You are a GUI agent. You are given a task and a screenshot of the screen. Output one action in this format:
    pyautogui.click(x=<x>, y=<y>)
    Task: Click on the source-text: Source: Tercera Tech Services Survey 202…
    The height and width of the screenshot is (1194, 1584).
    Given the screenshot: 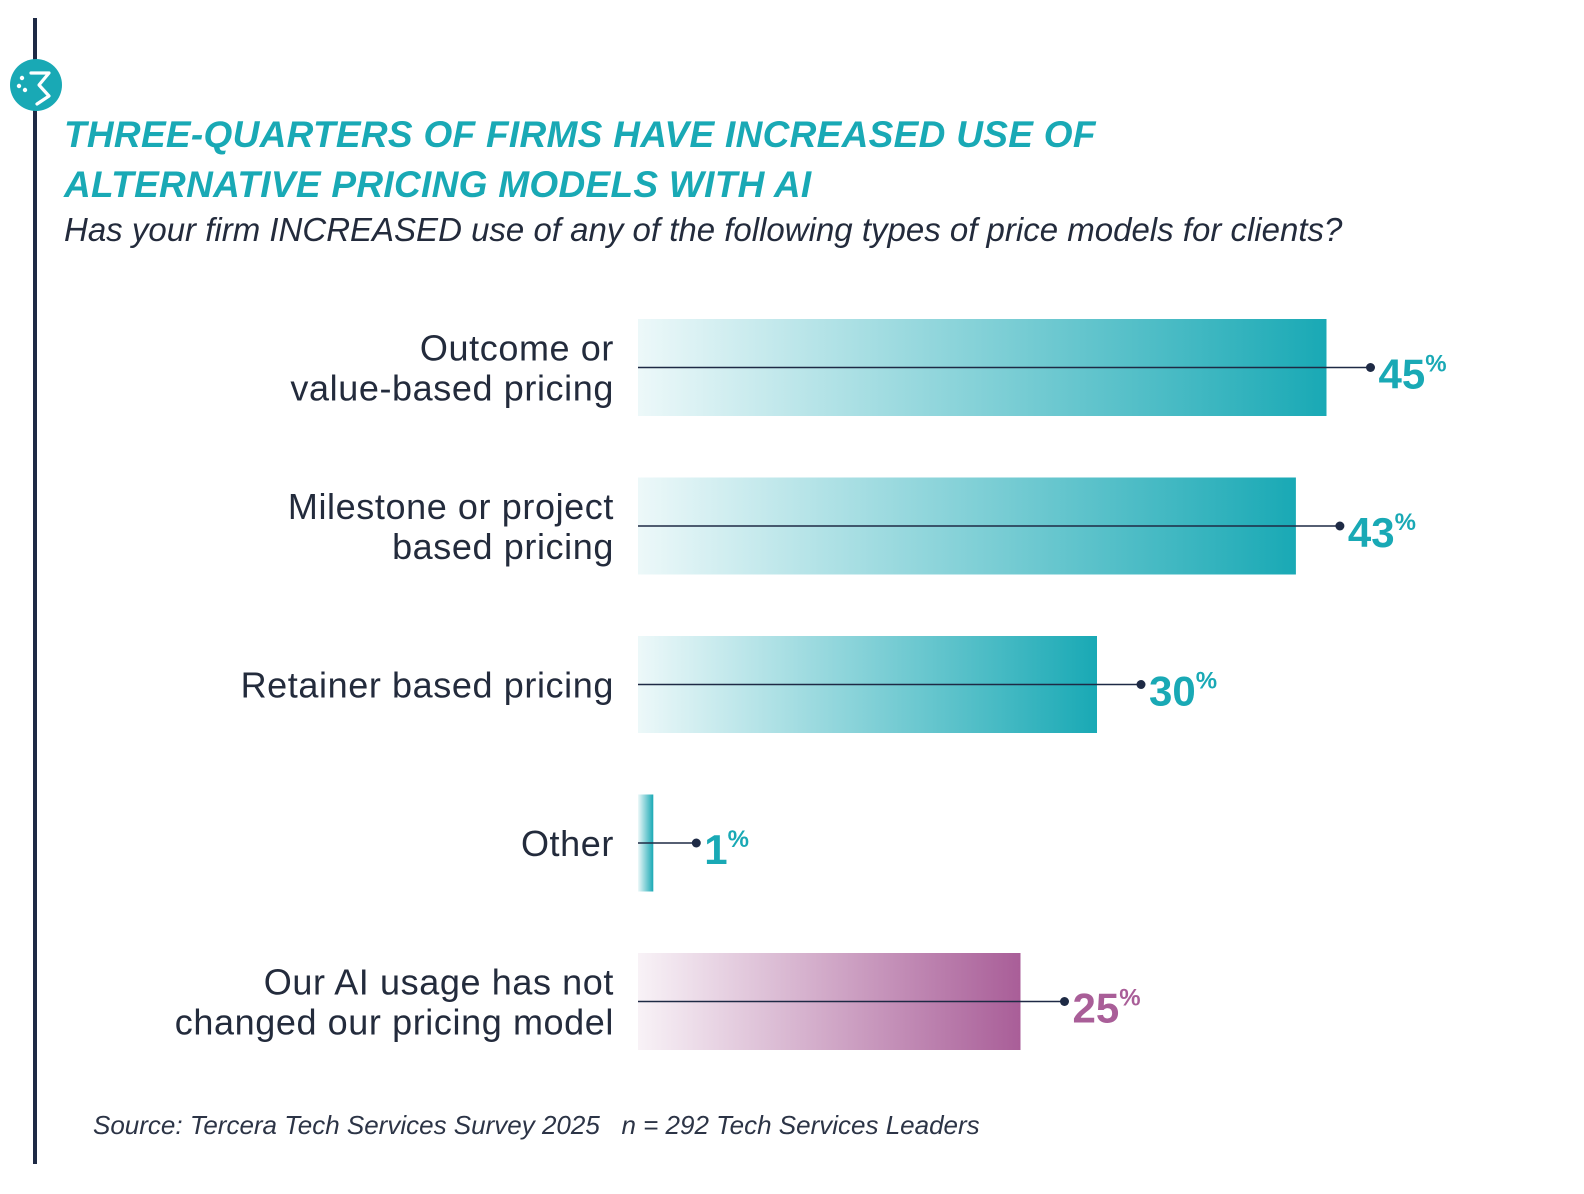 What is the action you would take?
    pyautogui.click(x=346, y=1125)
    